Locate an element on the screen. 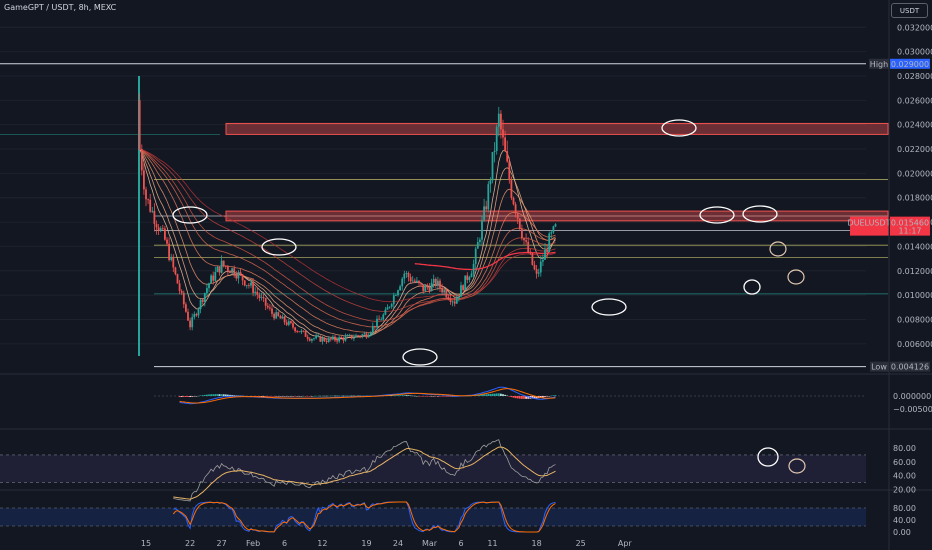  chart-title: GameGPT / USDT, 8h, MEXC is located at coordinates (60, 7).